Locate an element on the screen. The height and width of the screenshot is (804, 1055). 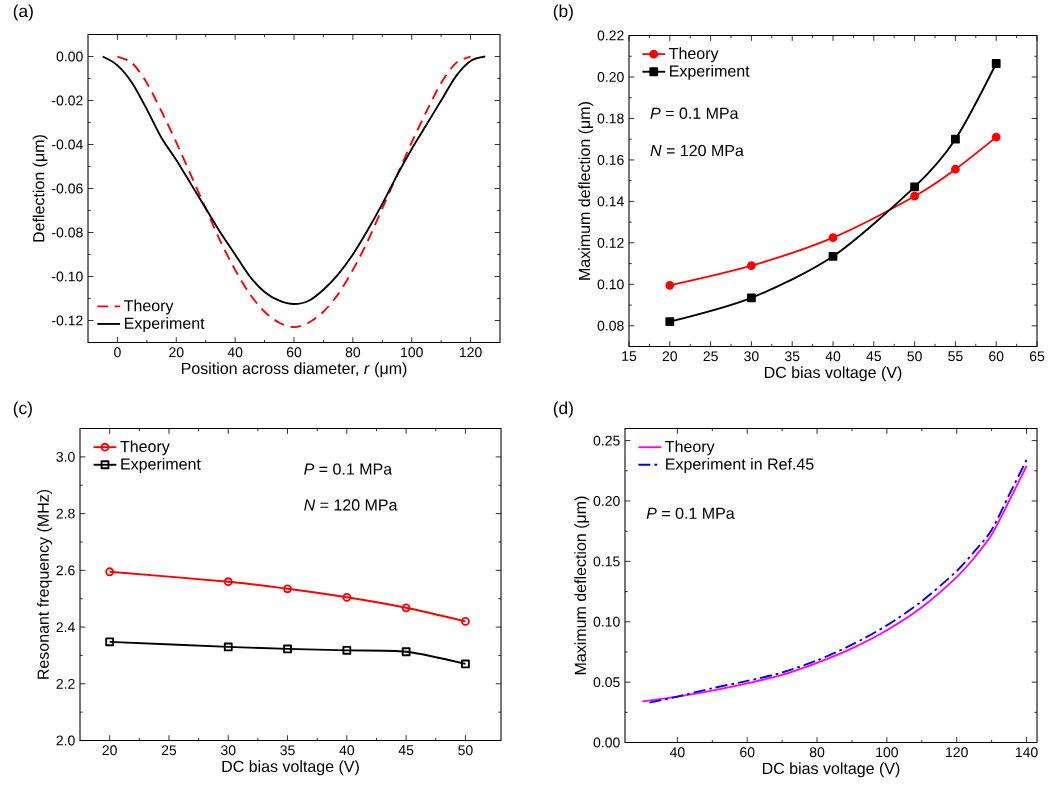
x-tick-label: 65 is located at coordinates (1037, 356).